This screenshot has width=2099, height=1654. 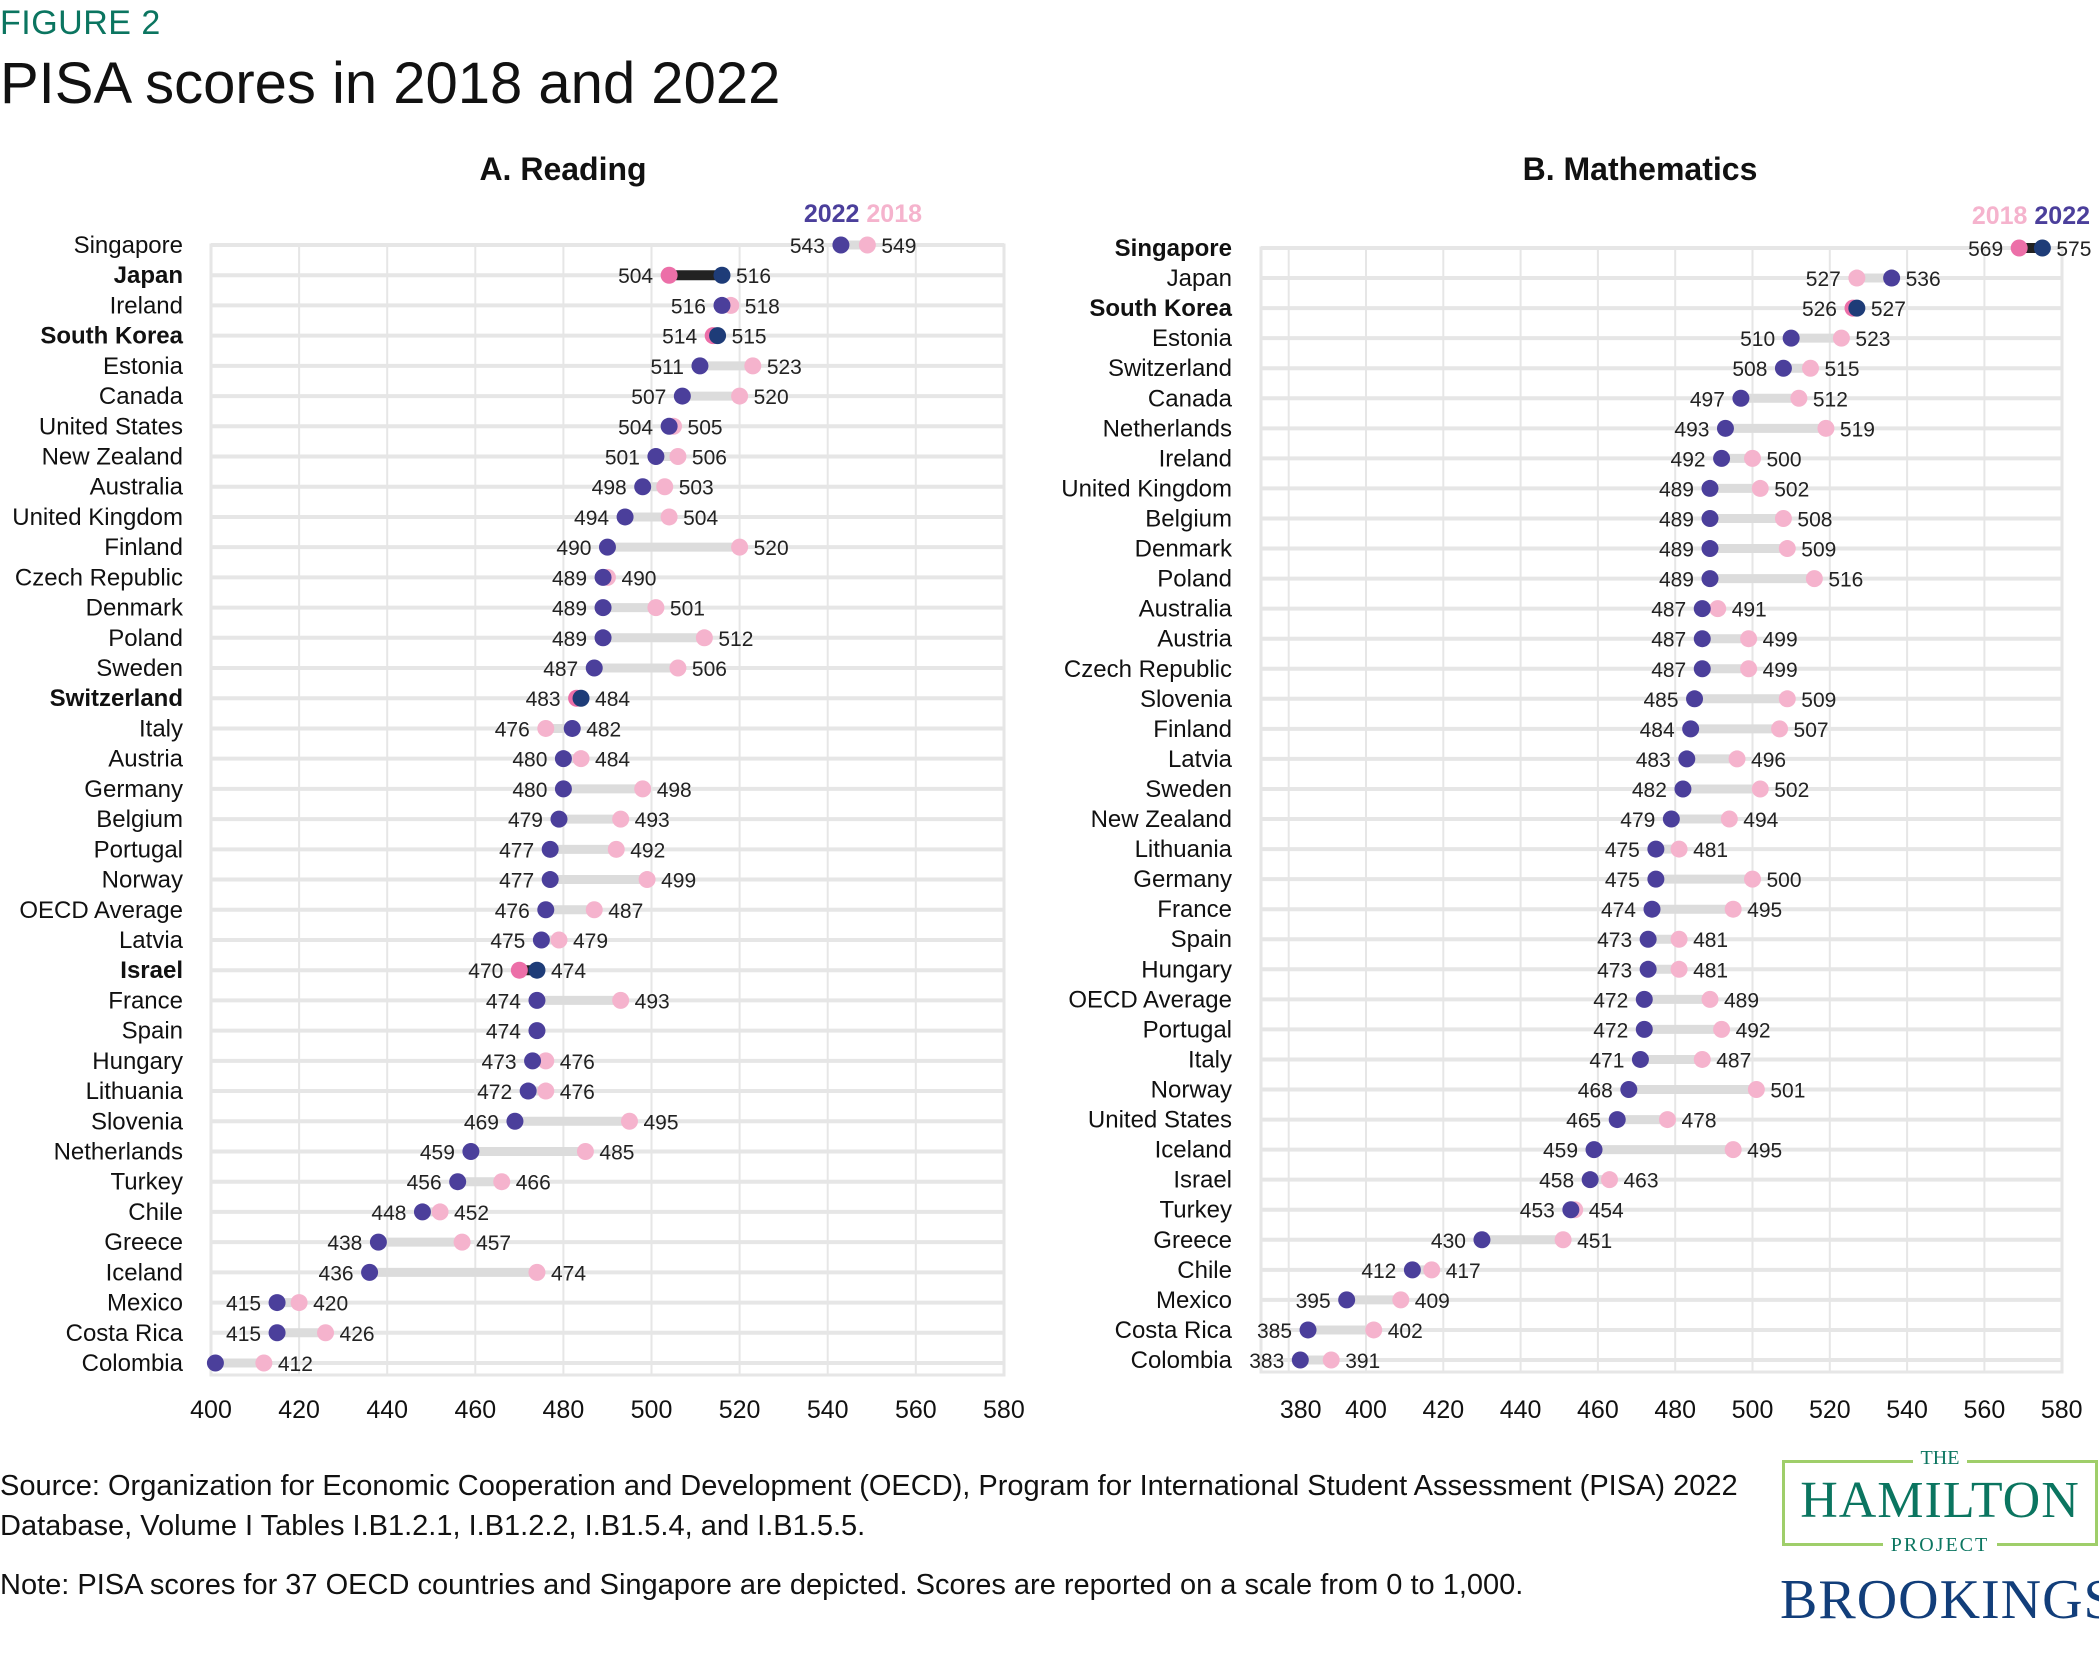 What do you see at coordinates (1764, 910) in the screenshot?
I see `value-label-2018: 495` at bounding box center [1764, 910].